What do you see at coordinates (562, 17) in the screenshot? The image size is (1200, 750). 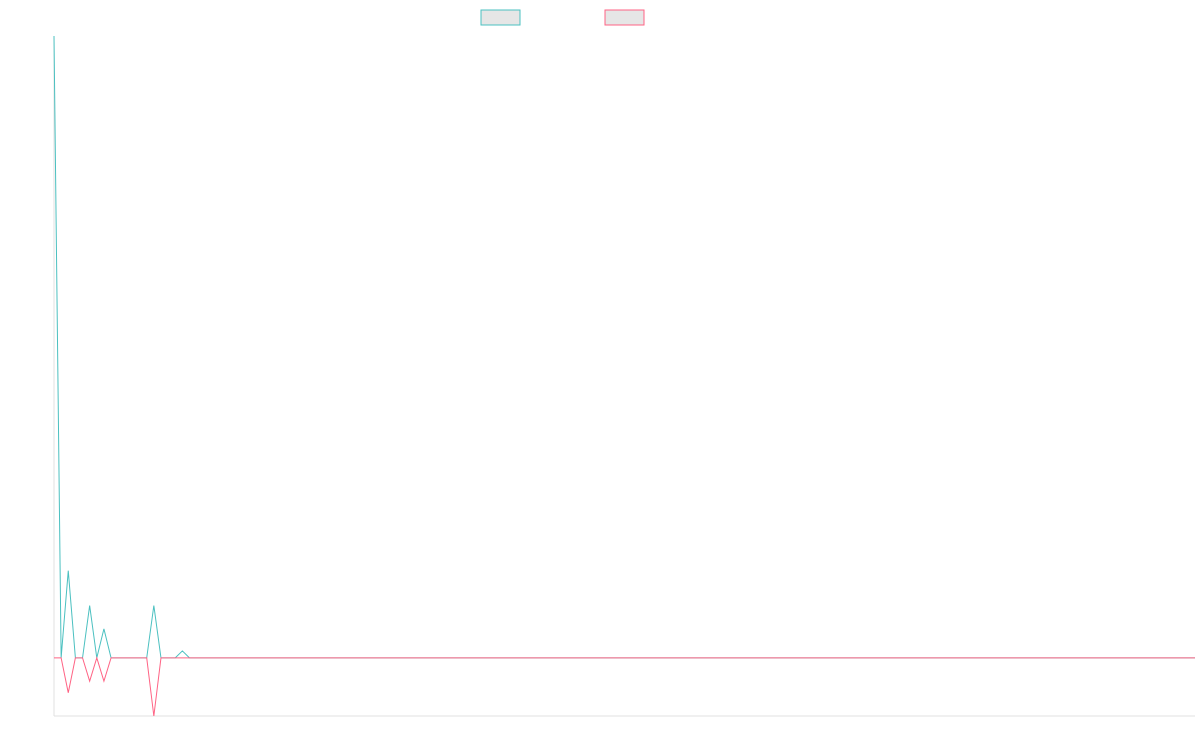 I see `legend` at bounding box center [562, 17].